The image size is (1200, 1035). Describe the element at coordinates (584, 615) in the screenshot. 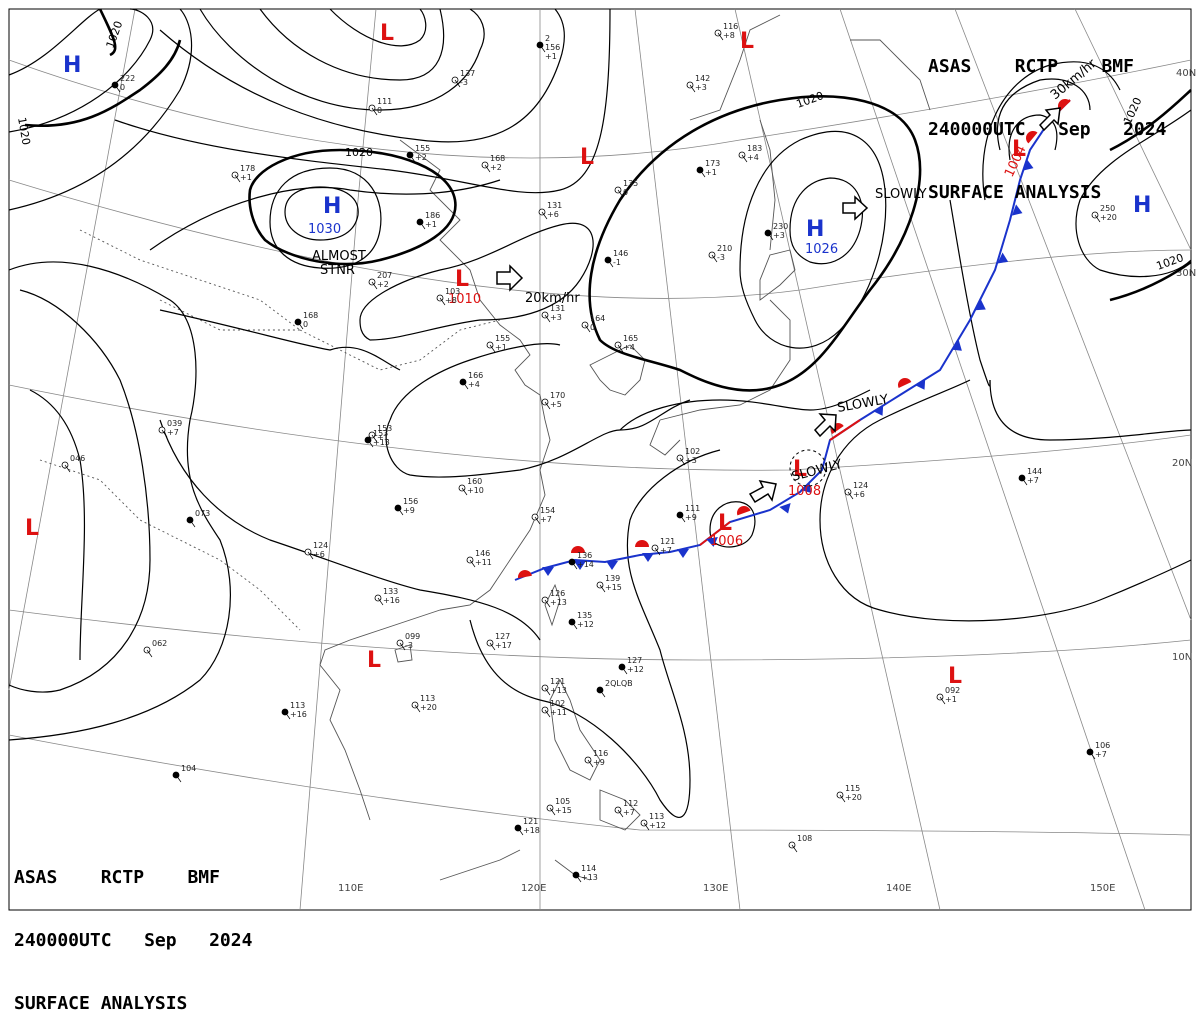

I see `station-value: 135` at that location.